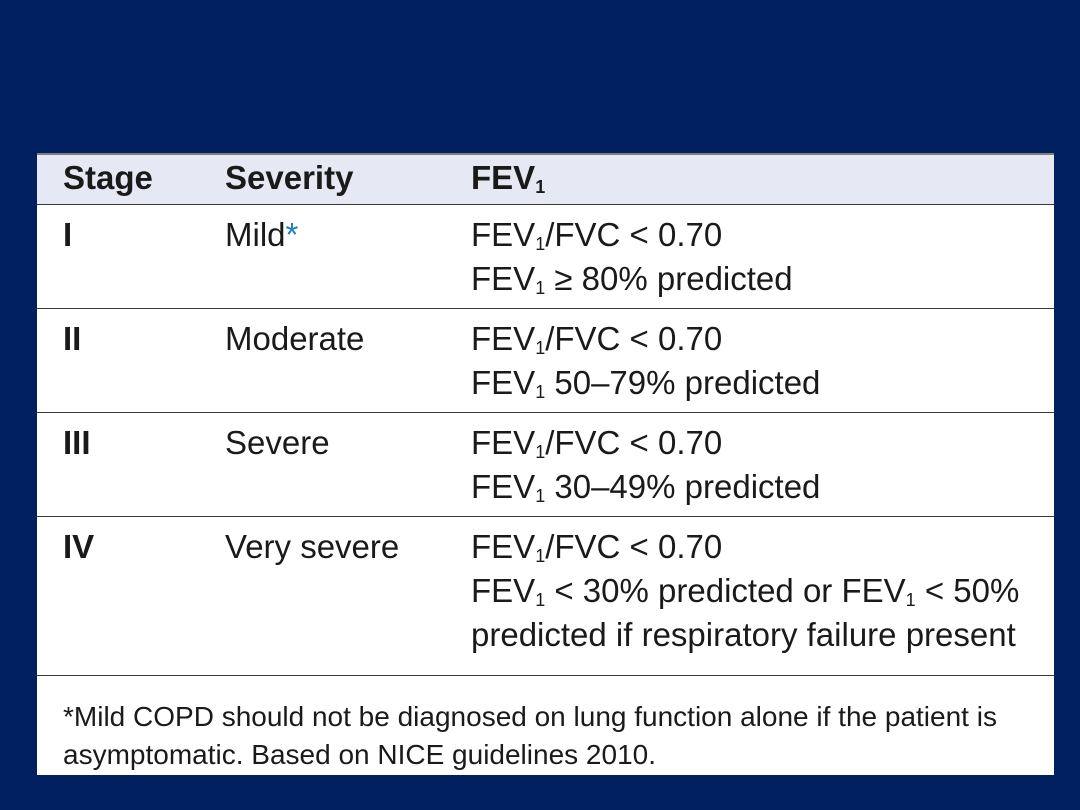 The width and height of the screenshot is (1080, 810). Describe the element at coordinates (108, 177) in the screenshot. I see `header-stage: Stage` at that location.